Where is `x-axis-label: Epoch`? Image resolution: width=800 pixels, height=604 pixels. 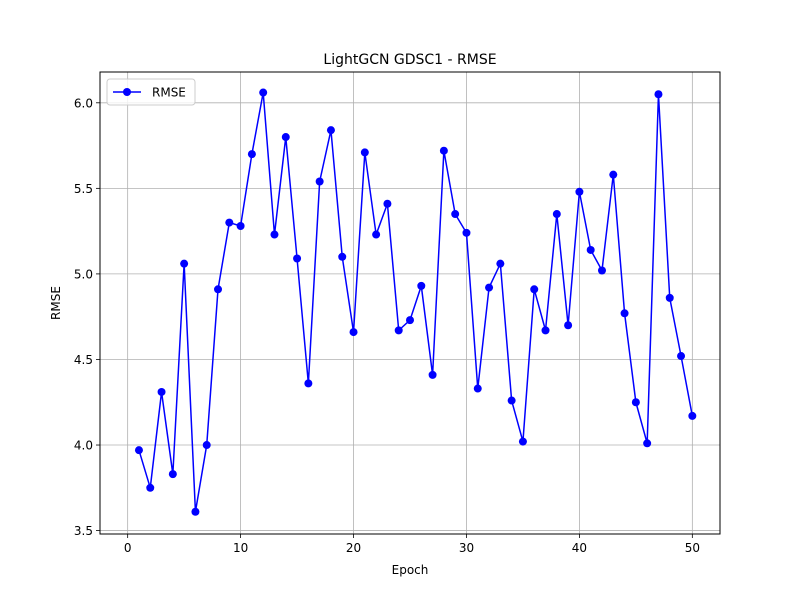 x-axis-label: Epoch is located at coordinates (410, 570).